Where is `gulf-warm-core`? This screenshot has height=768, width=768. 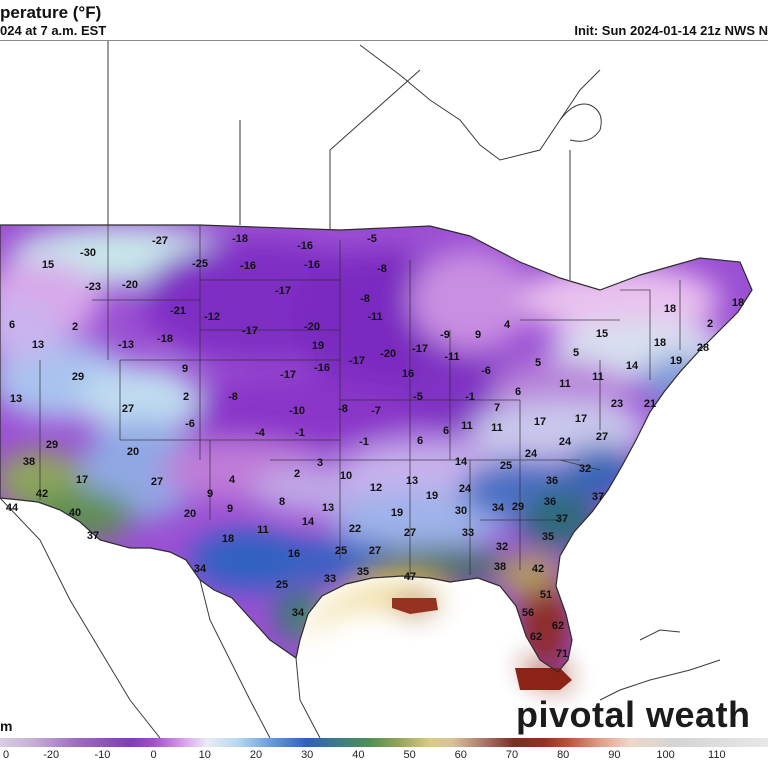 gulf-warm-core is located at coordinates (415, 606).